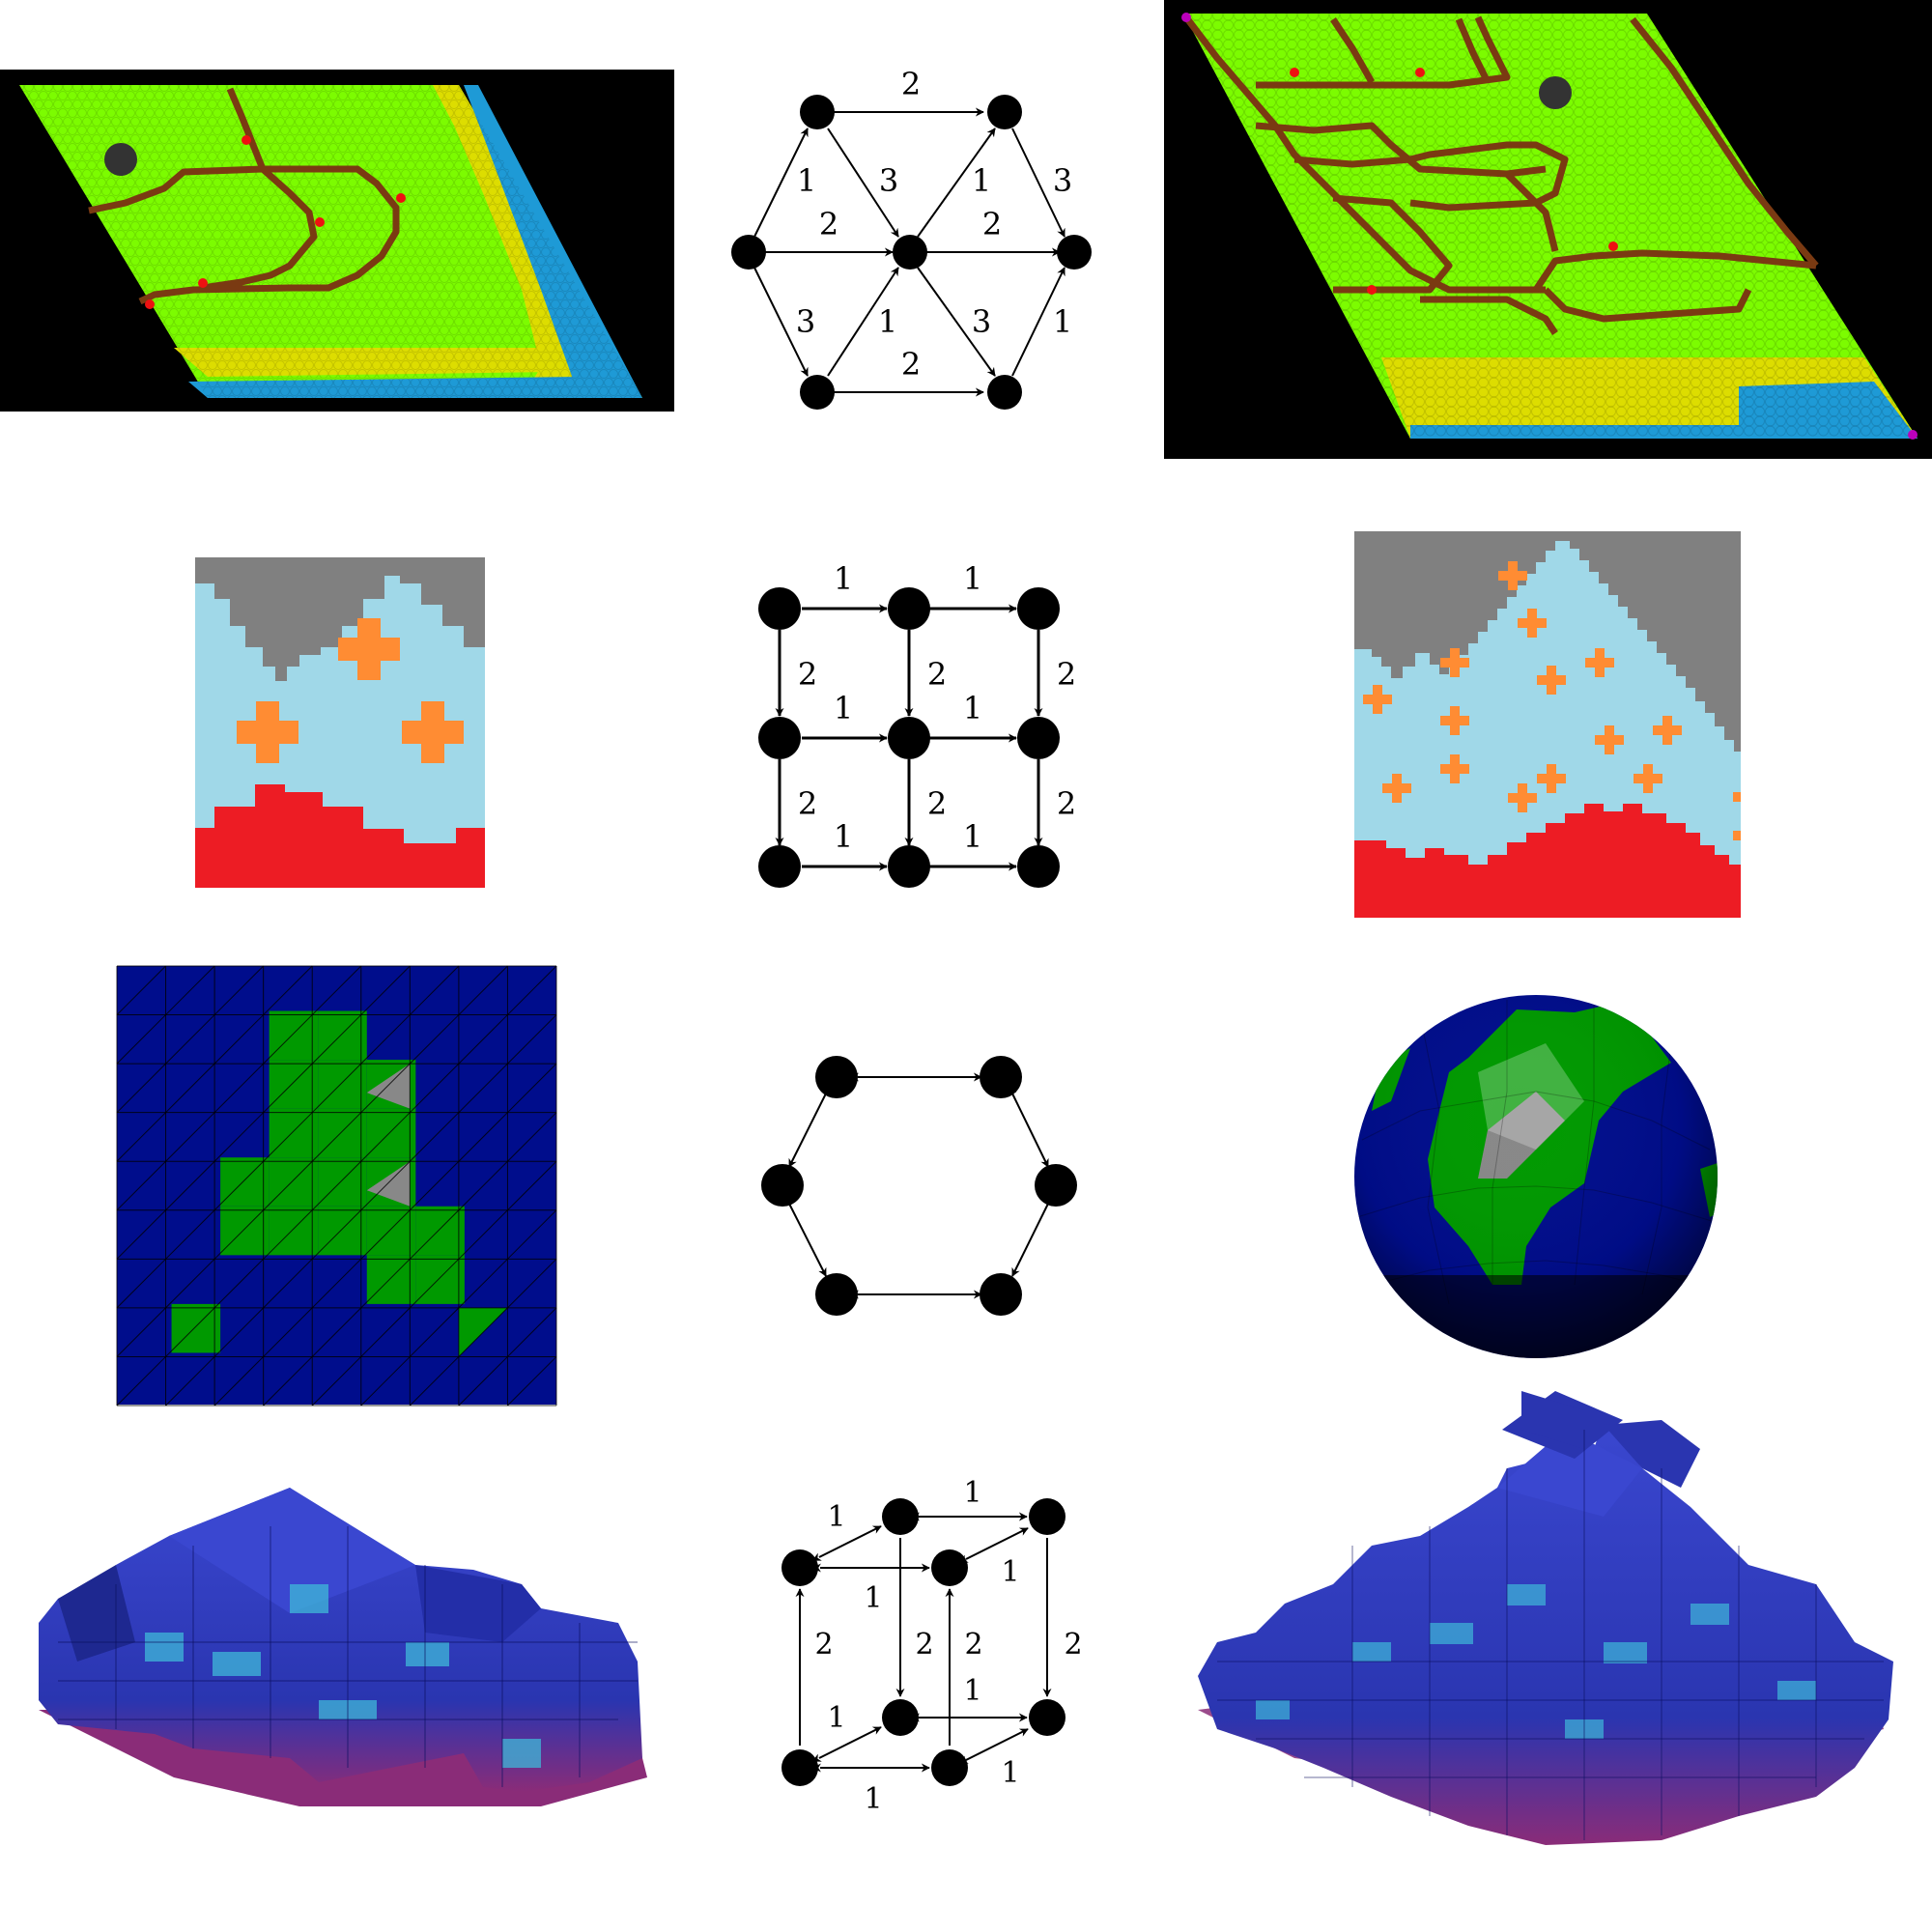 The height and width of the screenshot is (1932, 1932). What do you see at coordinates (1545, 1618) in the screenshot?
I see `voxel-structure-right` at bounding box center [1545, 1618].